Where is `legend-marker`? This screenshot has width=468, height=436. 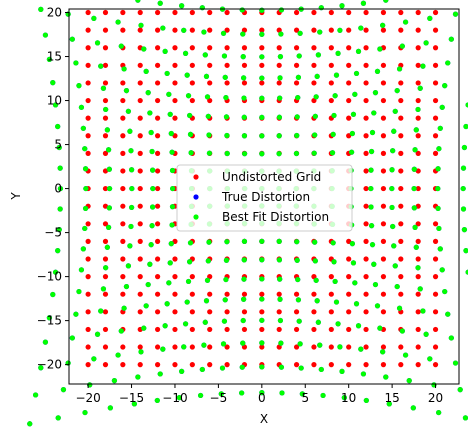 legend-marker is located at coordinates (196, 177).